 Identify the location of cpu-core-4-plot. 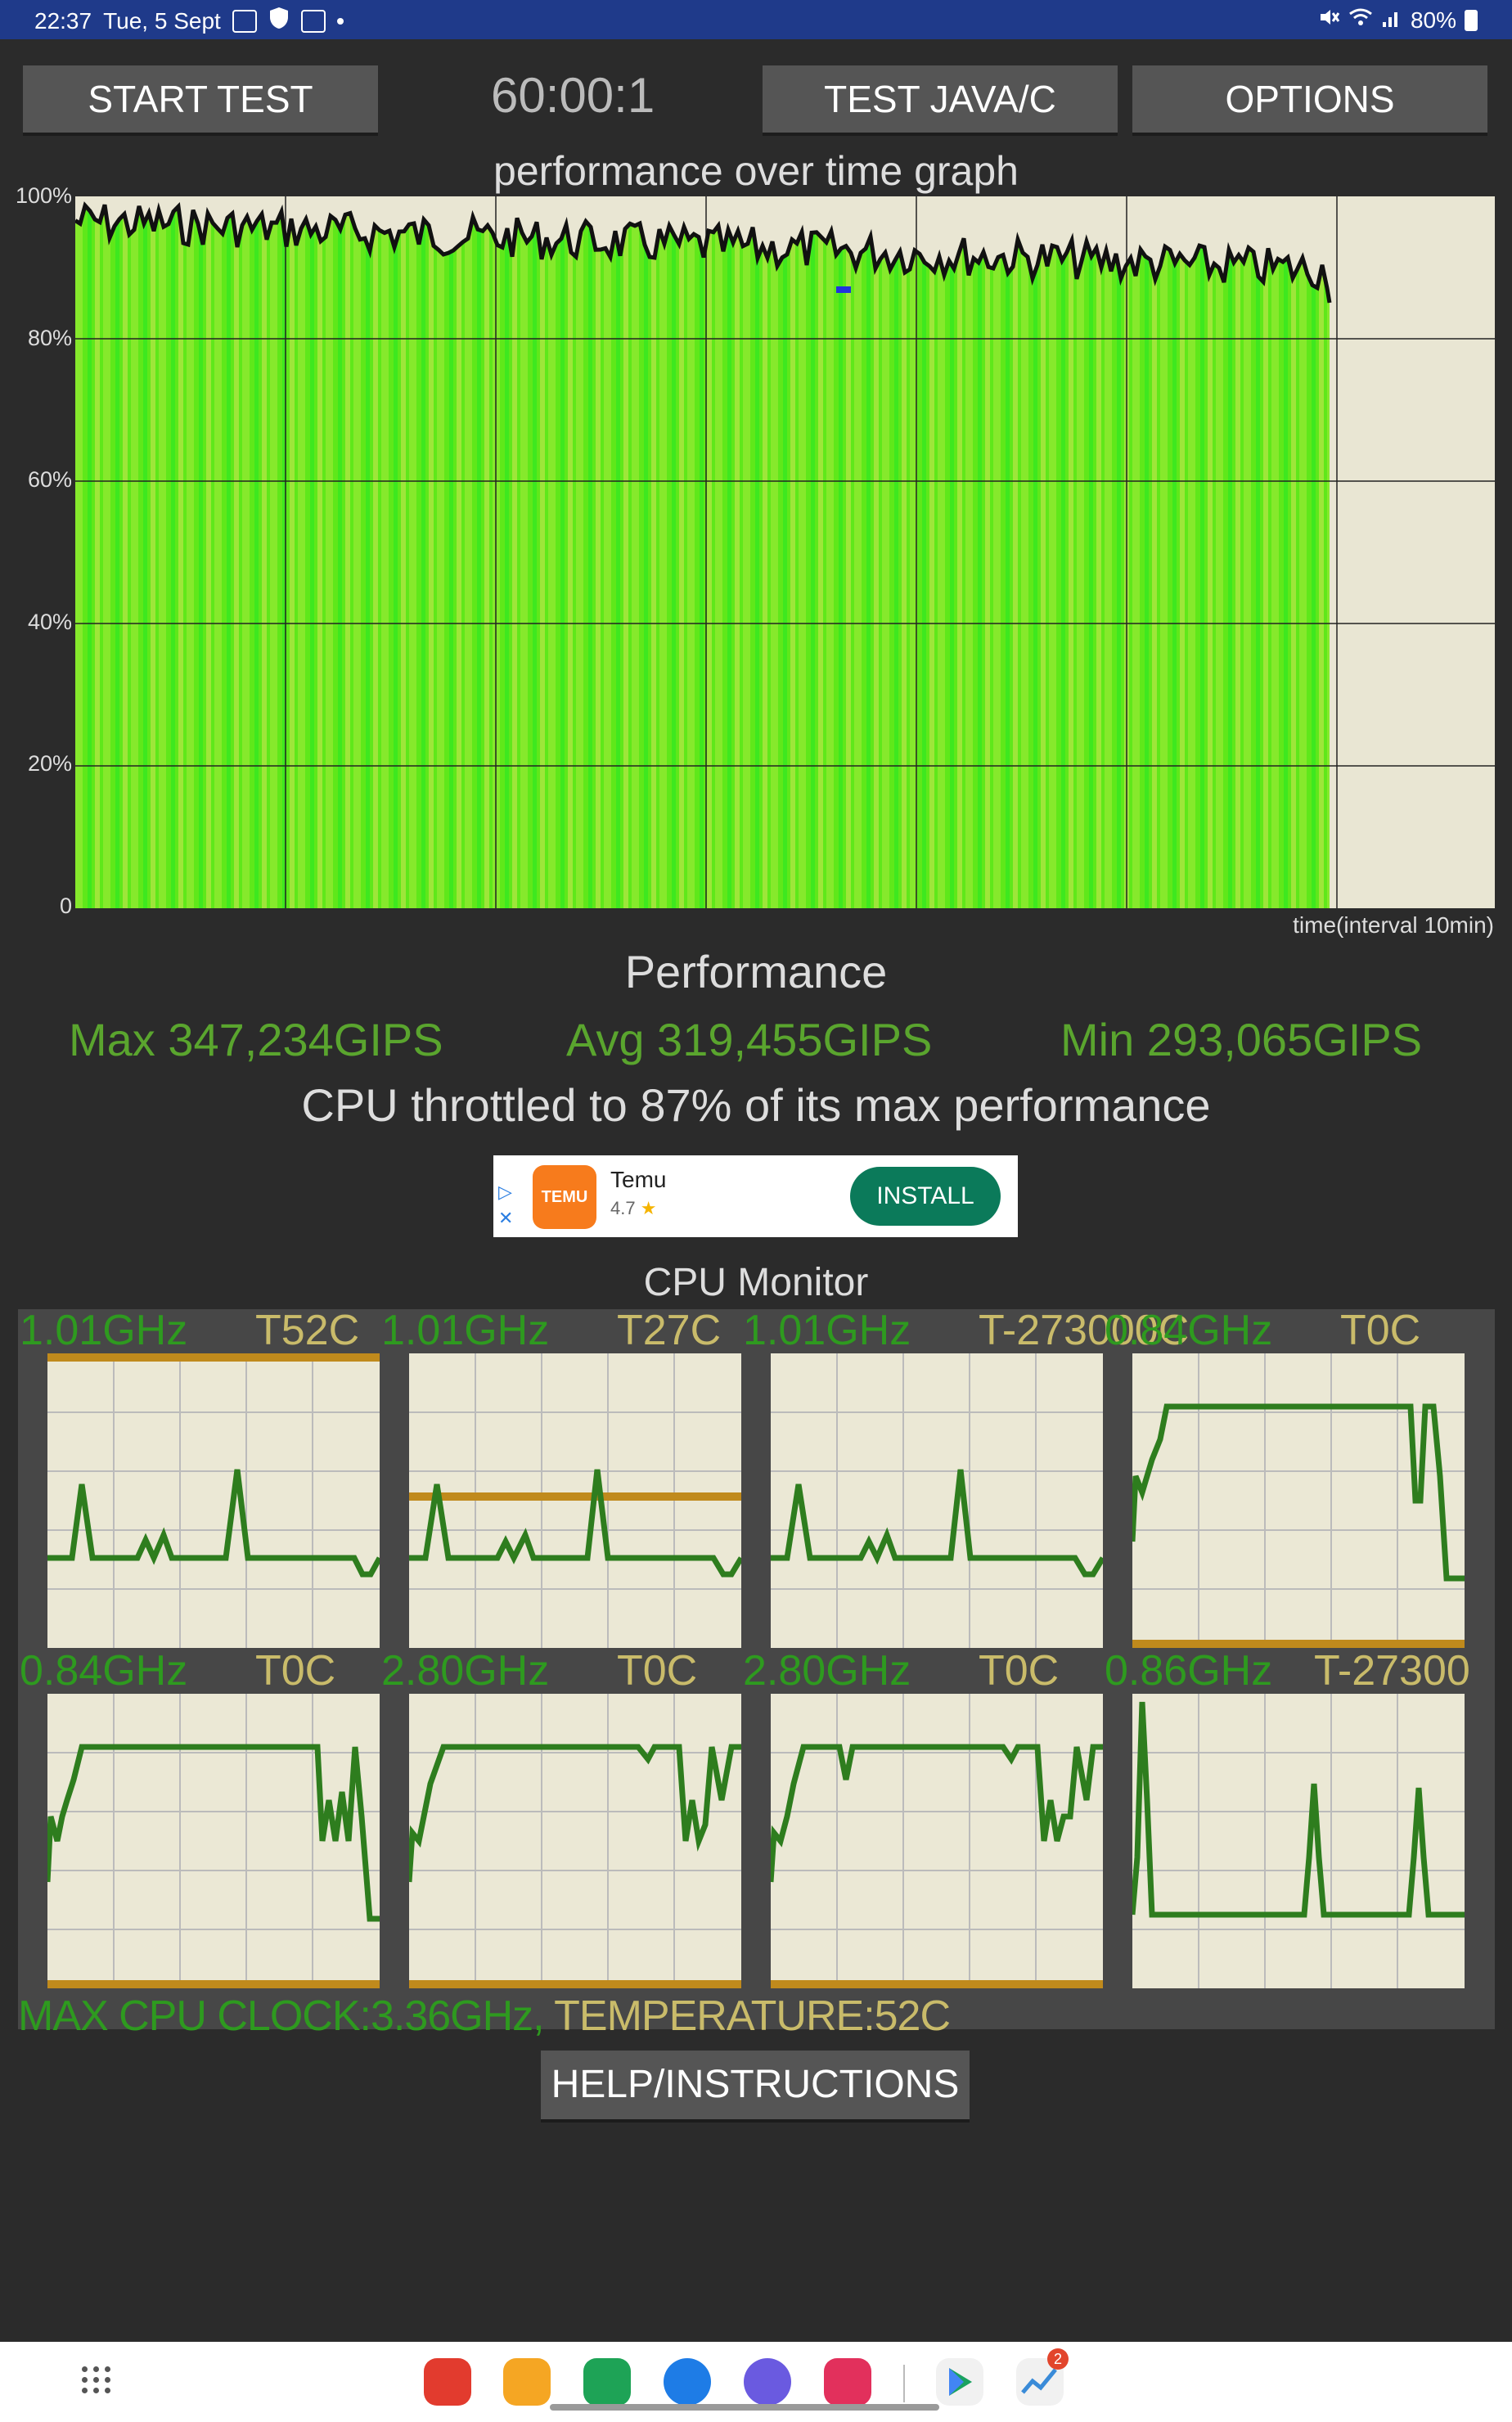
(212, 1841).